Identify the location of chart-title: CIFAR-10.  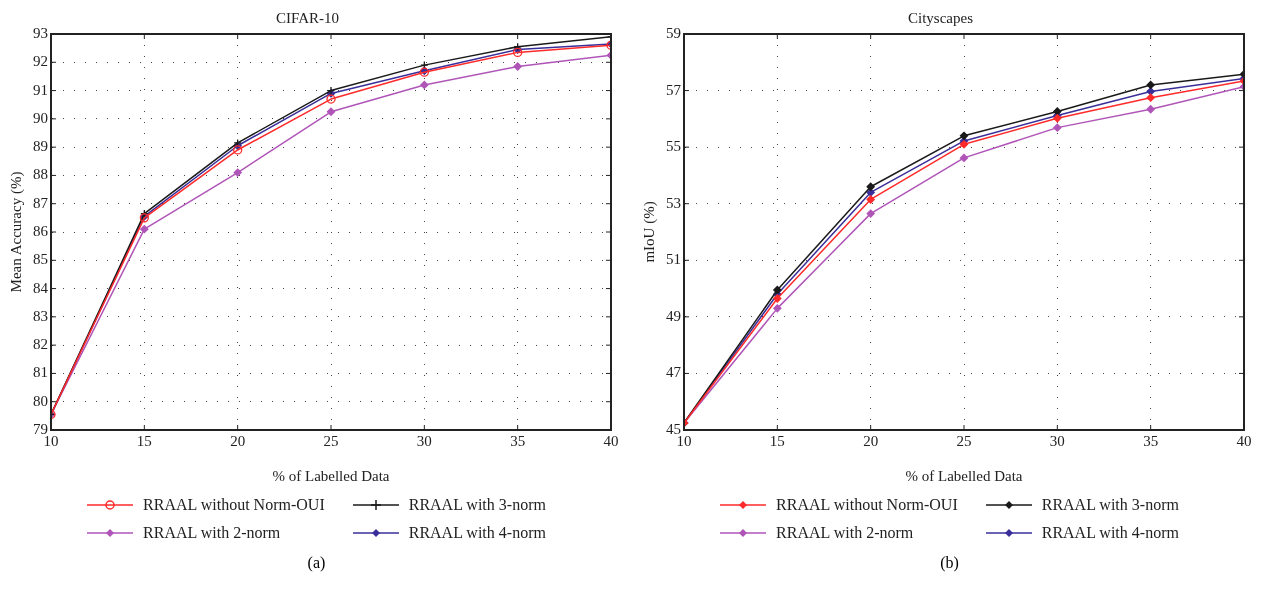
(307, 17).